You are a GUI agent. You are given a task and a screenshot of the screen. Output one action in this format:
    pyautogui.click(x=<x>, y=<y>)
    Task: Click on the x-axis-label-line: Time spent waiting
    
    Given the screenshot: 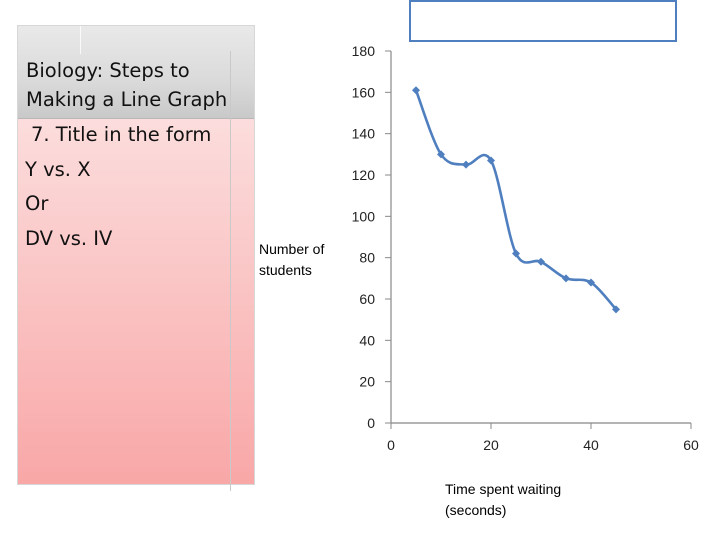 What is the action you would take?
    pyautogui.click(x=503, y=489)
    